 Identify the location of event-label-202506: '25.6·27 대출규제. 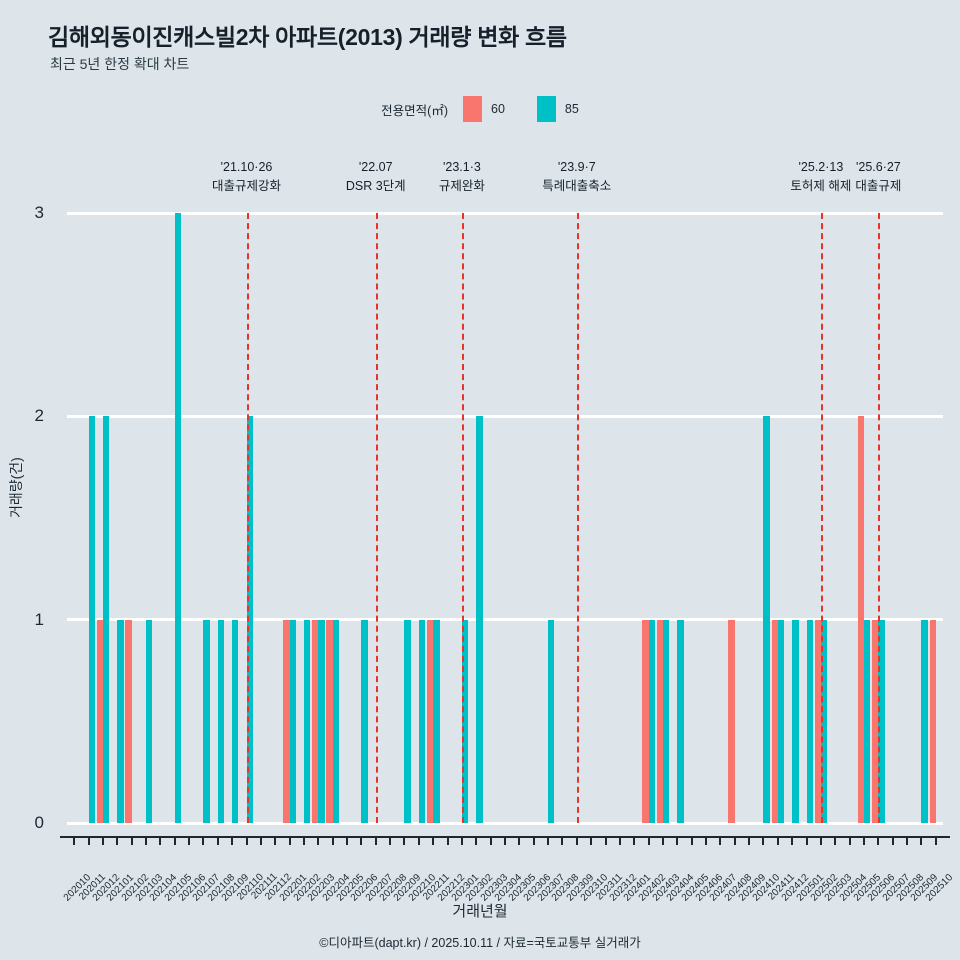
(878, 177).